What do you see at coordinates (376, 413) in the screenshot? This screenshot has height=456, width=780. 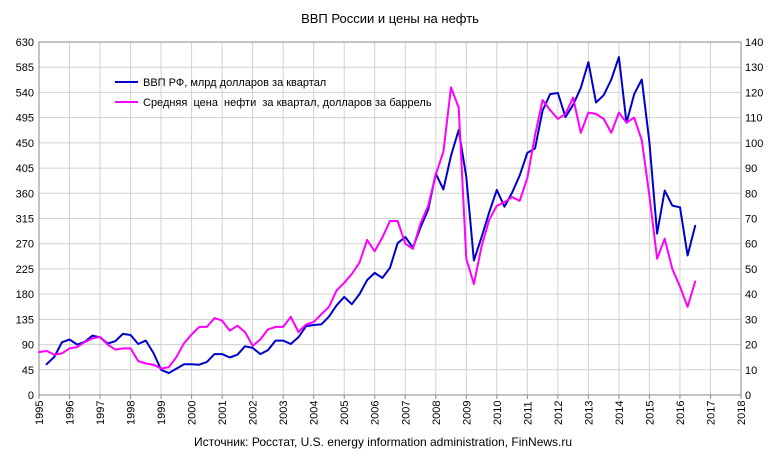 I see `x-axis-tick-label: 2006` at bounding box center [376, 413].